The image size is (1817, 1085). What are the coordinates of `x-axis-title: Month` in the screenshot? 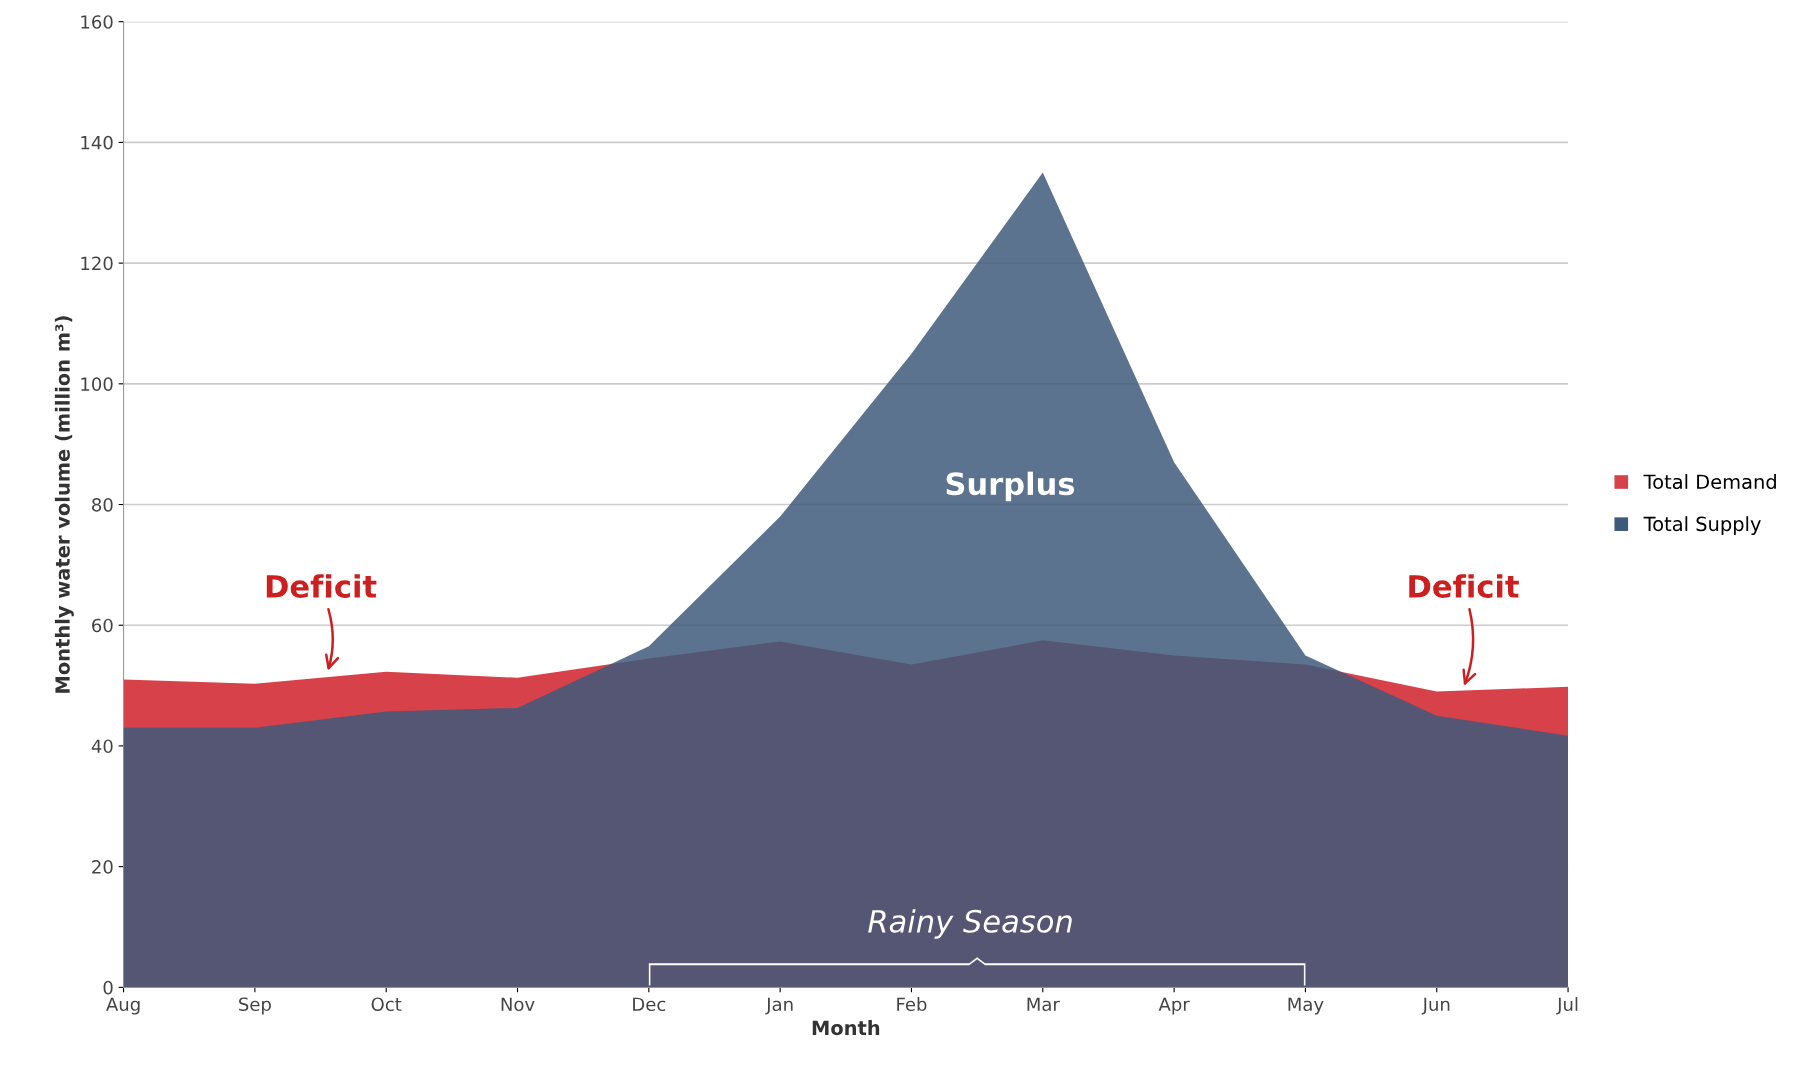 It's located at (846, 1028).